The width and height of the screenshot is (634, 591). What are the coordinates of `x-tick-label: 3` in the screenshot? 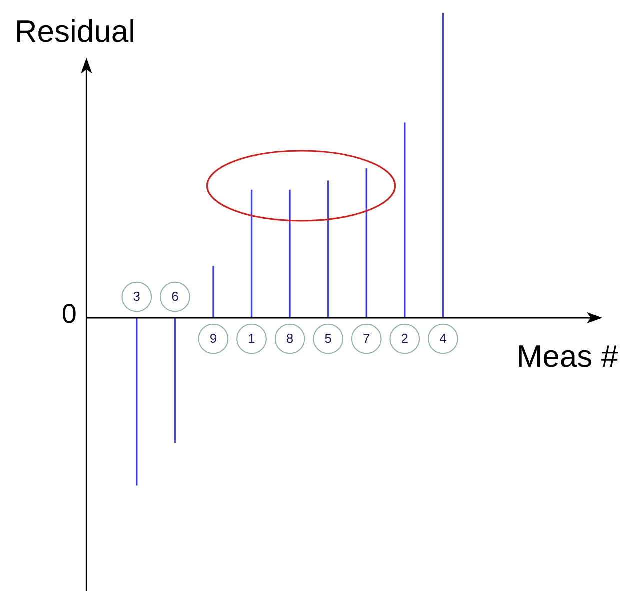 It's located at (137, 296).